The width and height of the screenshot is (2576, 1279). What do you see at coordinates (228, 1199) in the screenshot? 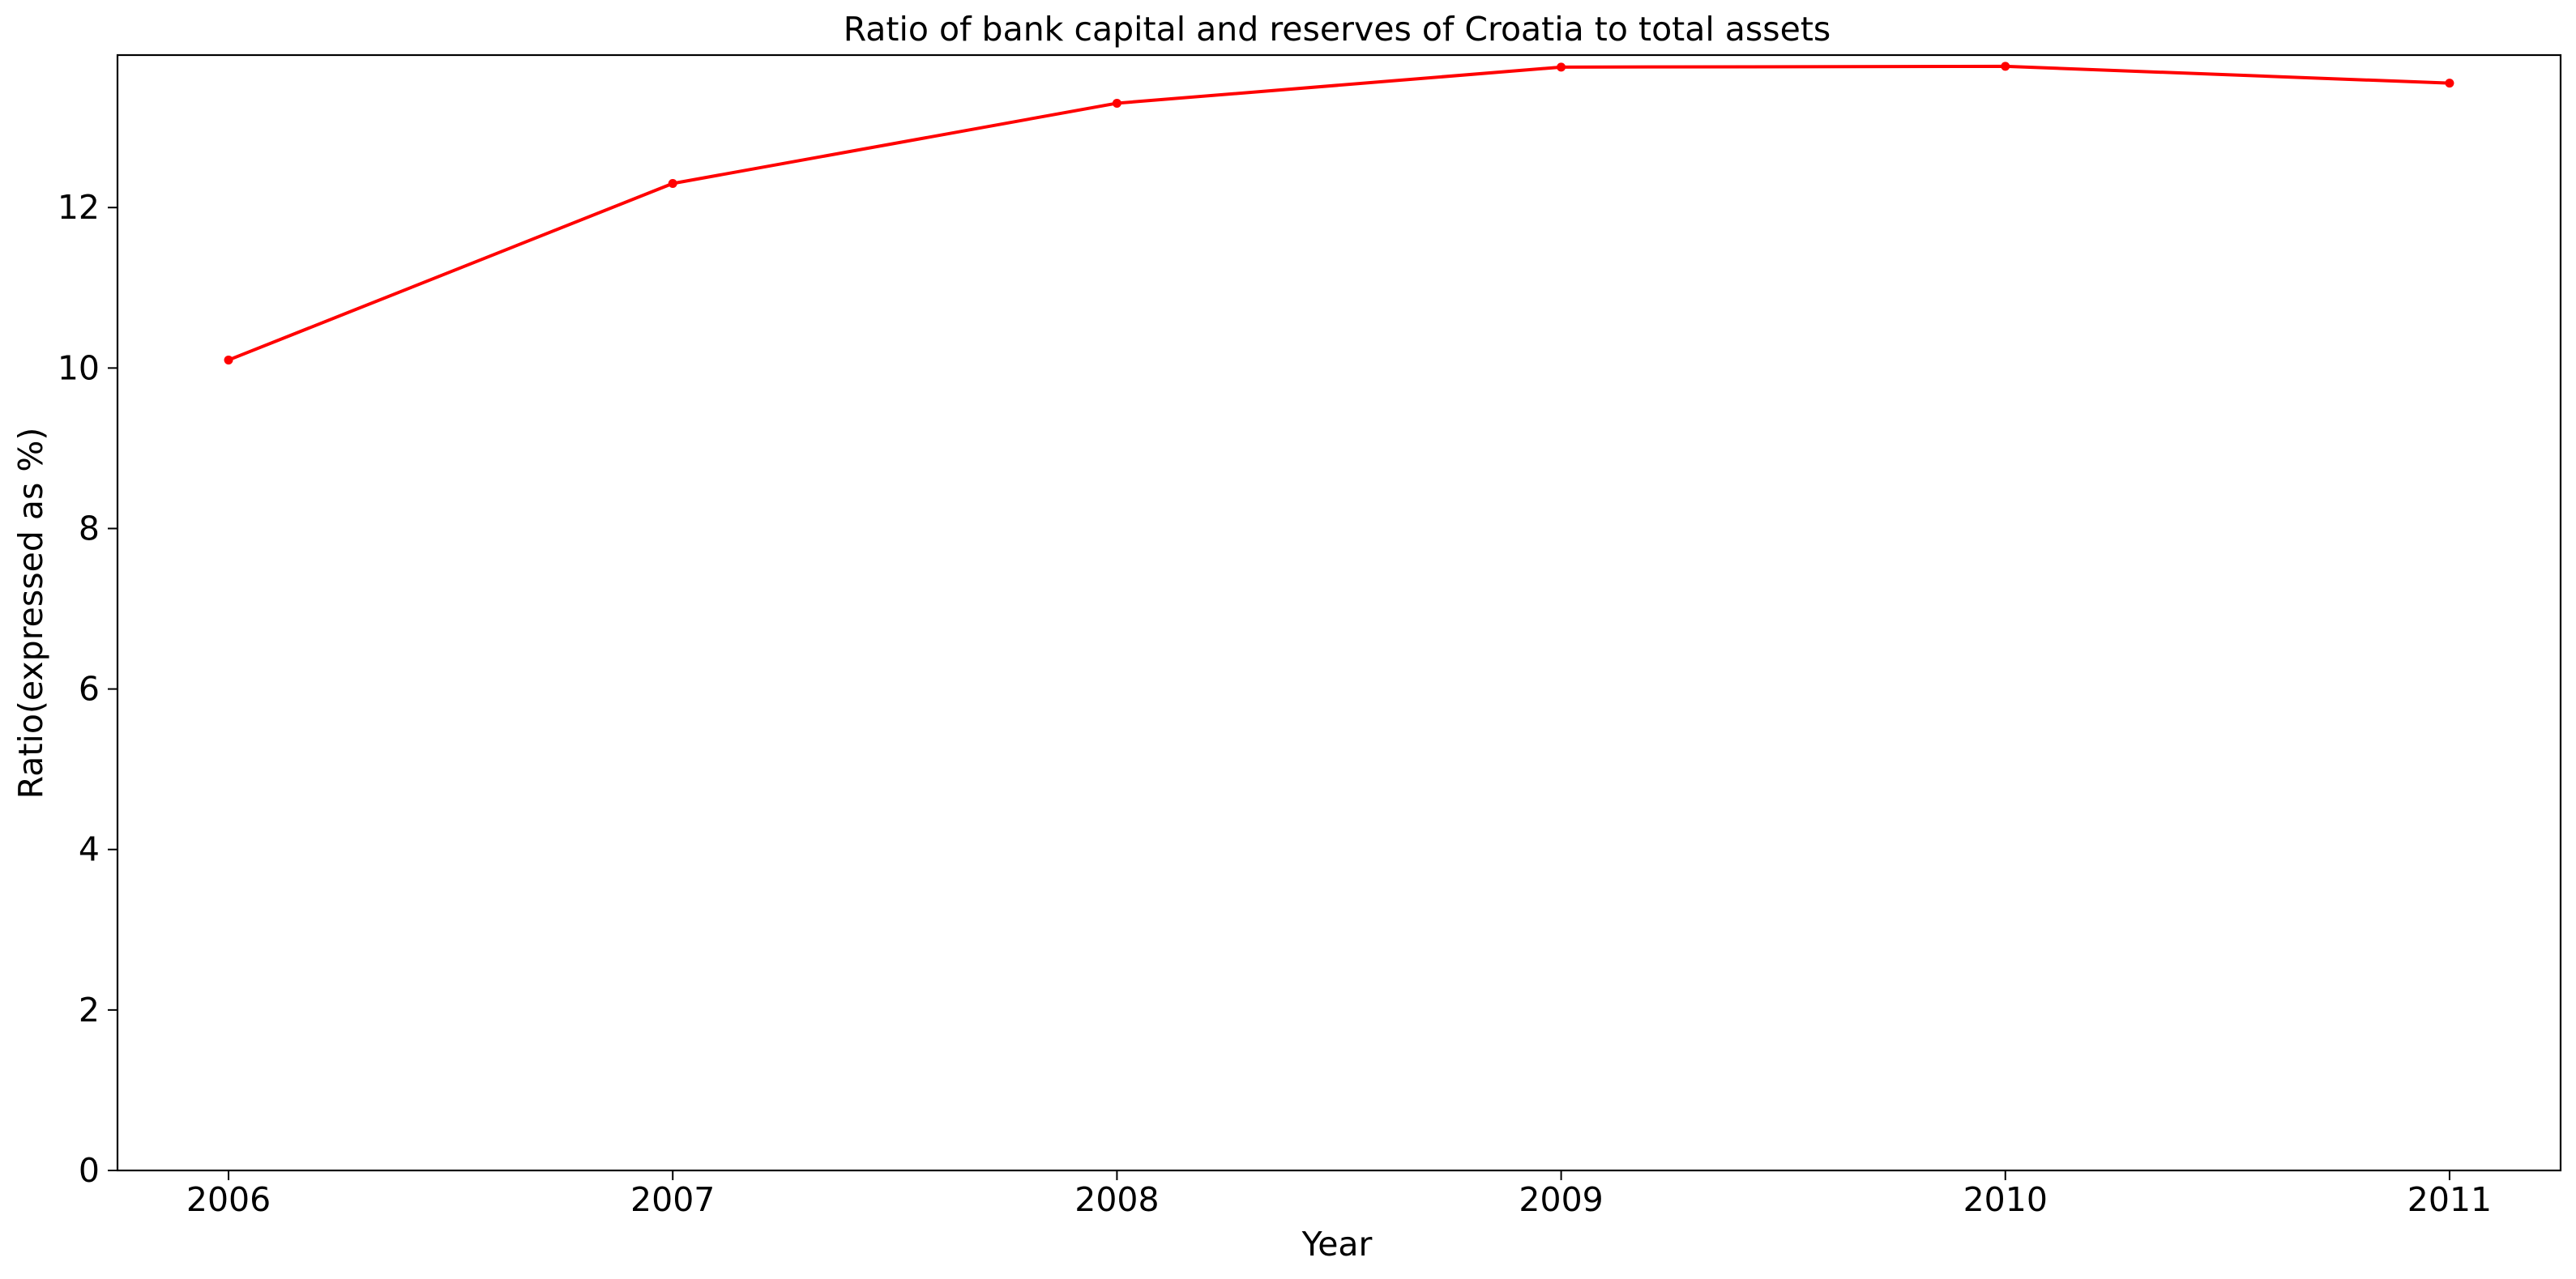
I see `x-tick-label: 2006` at bounding box center [228, 1199].